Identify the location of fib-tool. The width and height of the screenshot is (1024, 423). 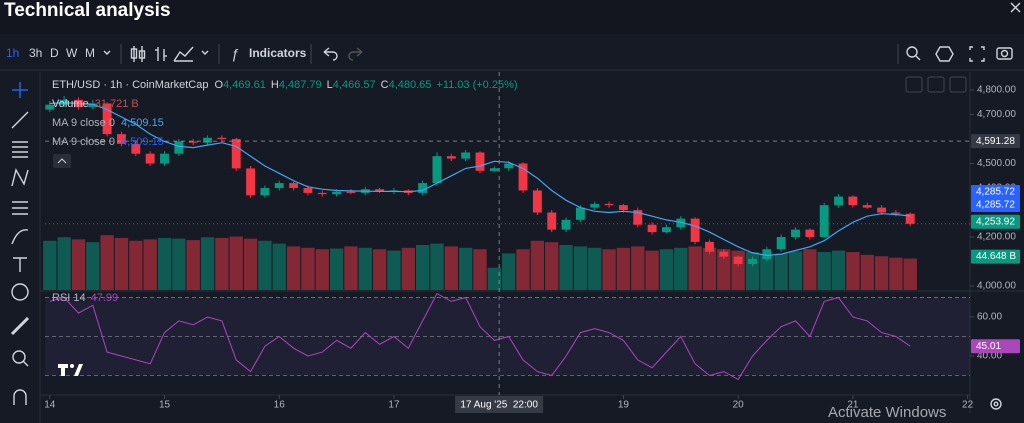
(20, 149).